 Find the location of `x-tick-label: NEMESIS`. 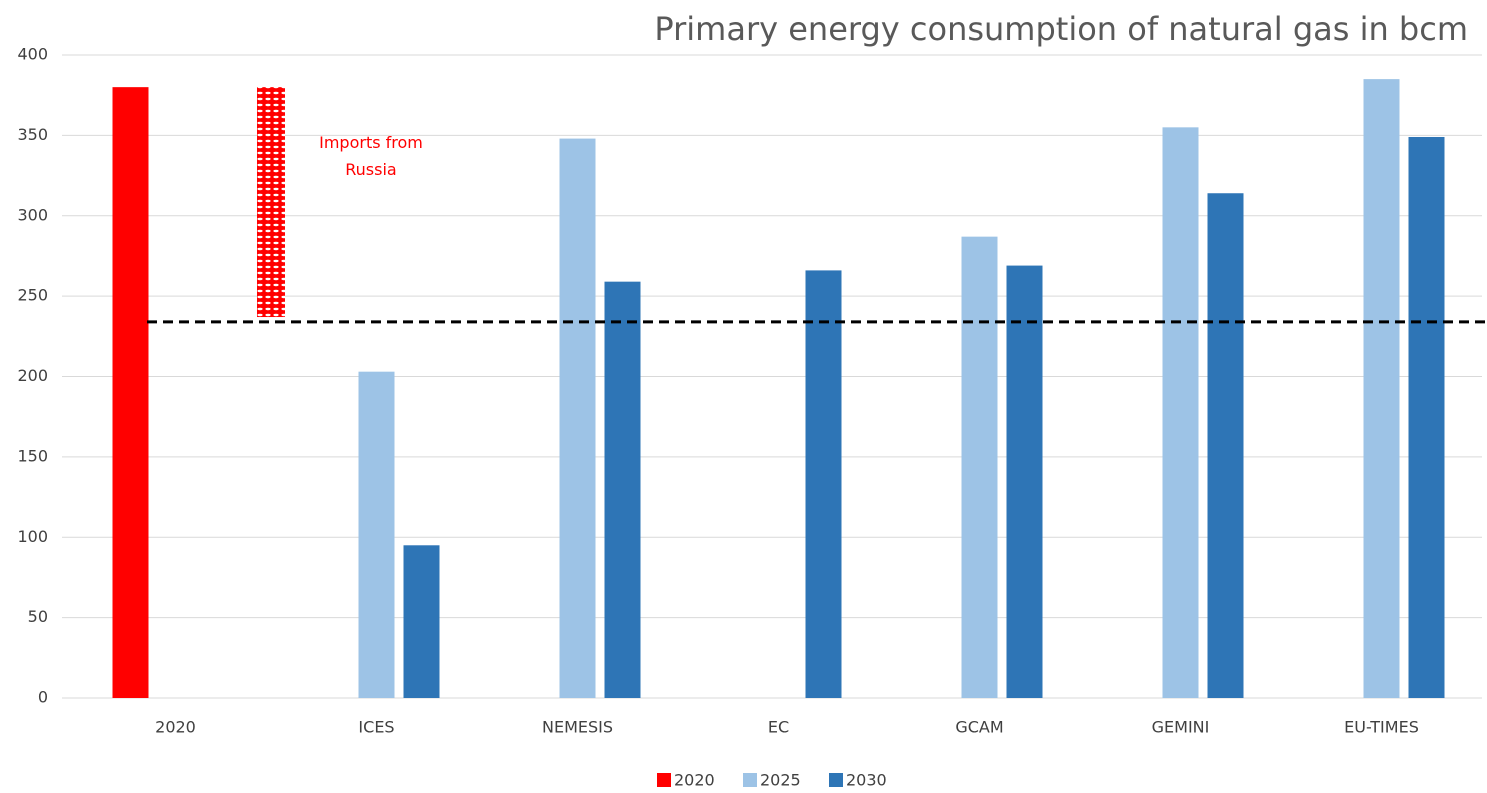

x-tick-label: NEMESIS is located at coordinates (577, 727).